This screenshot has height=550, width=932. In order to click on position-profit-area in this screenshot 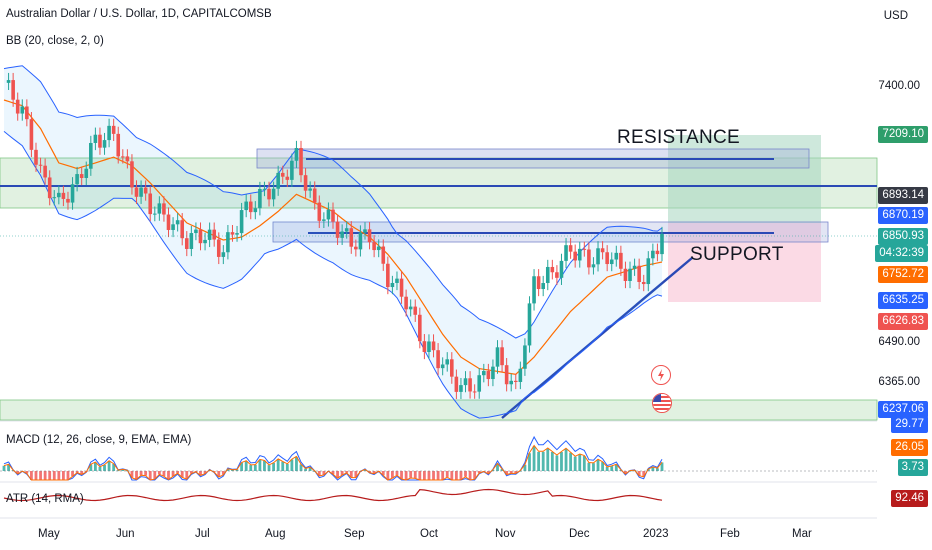, I will do `click(744, 179)`.